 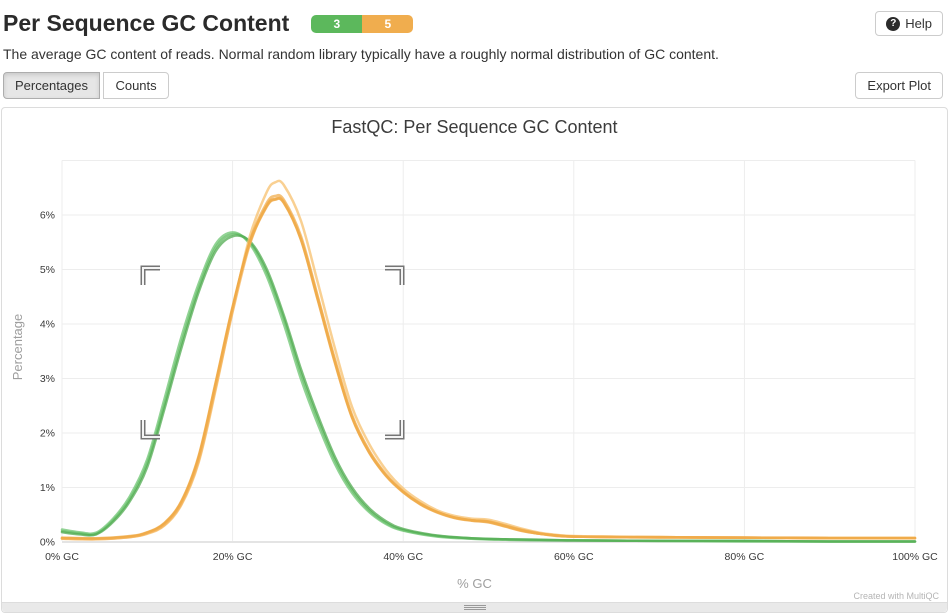 I want to click on x-tick-label: 0% GC, so click(x=62, y=557).